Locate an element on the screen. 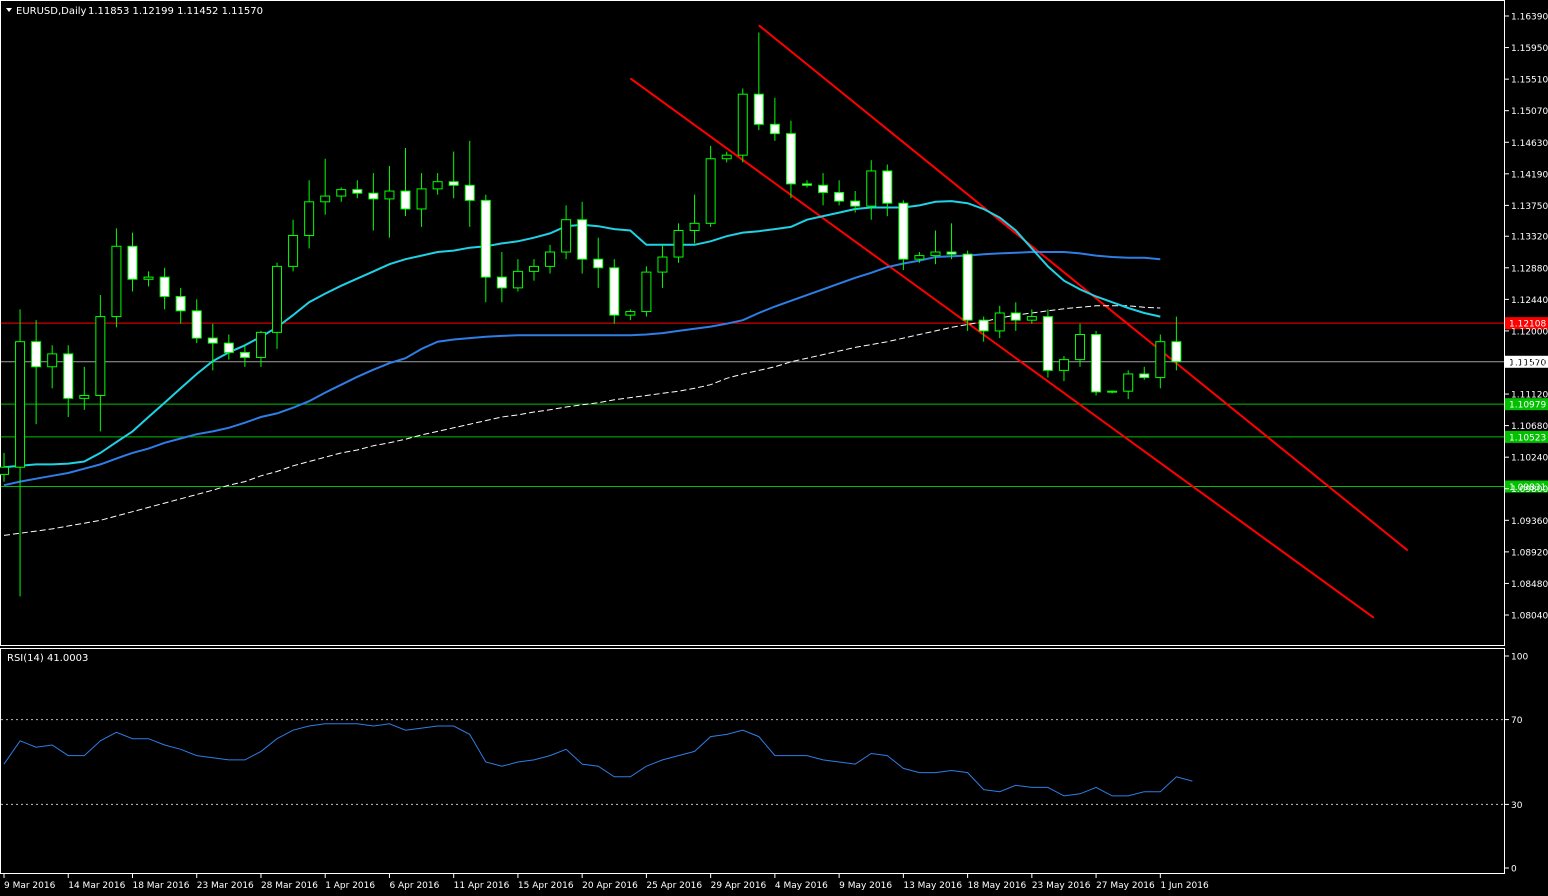  price-tick-label: 1.11120 is located at coordinates (1529, 396).